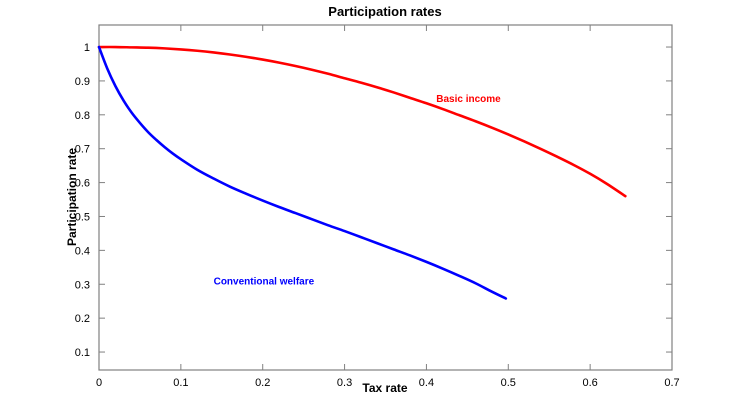 Image resolution: width=750 pixels, height=415 pixels. What do you see at coordinates (589, 383) in the screenshot?
I see `x-tick-label: 0.6` at bounding box center [589, 383].